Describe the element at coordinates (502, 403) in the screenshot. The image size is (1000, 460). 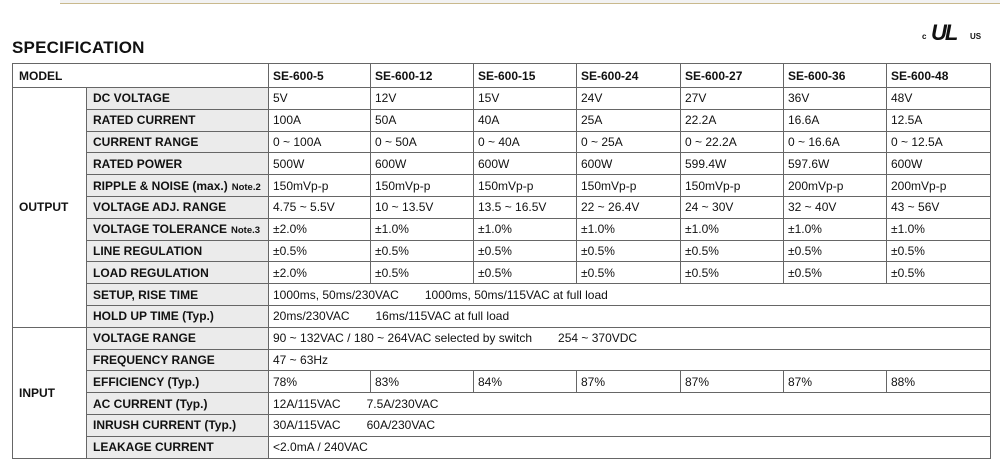
I see `spec-row: AC CURRENT (Typ.) 12A/115VAC 7.5A/230VAC` at that location.